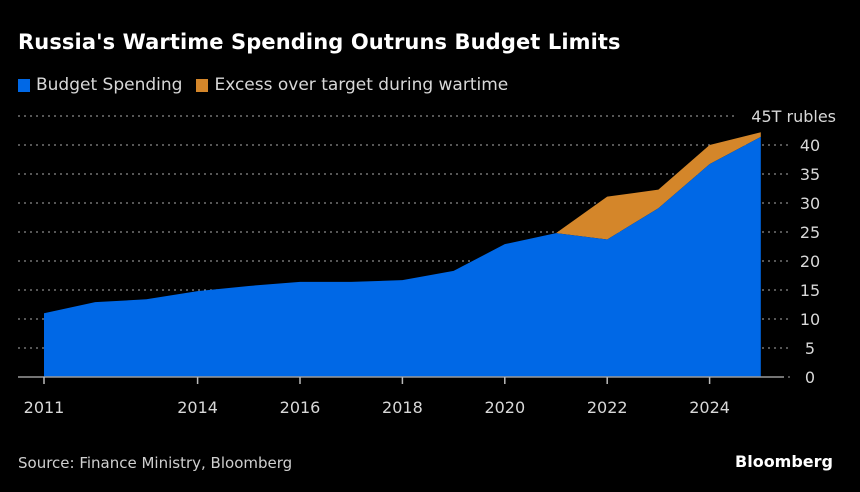 Image resolution: width=860 pixels, height=492 pixels. Describe the element at coordinates (44, 407) in the screenshot. I see `x-tick-label: 2011` at that location.